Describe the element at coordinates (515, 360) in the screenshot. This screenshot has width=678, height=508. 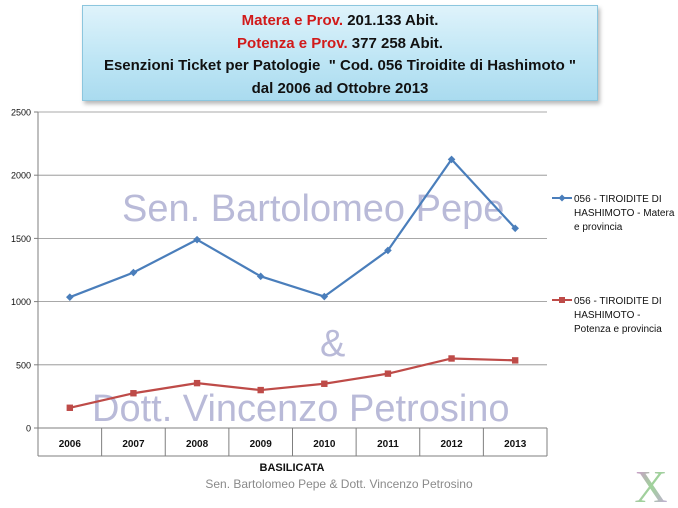
I see `data-point-1-2013` at that location.